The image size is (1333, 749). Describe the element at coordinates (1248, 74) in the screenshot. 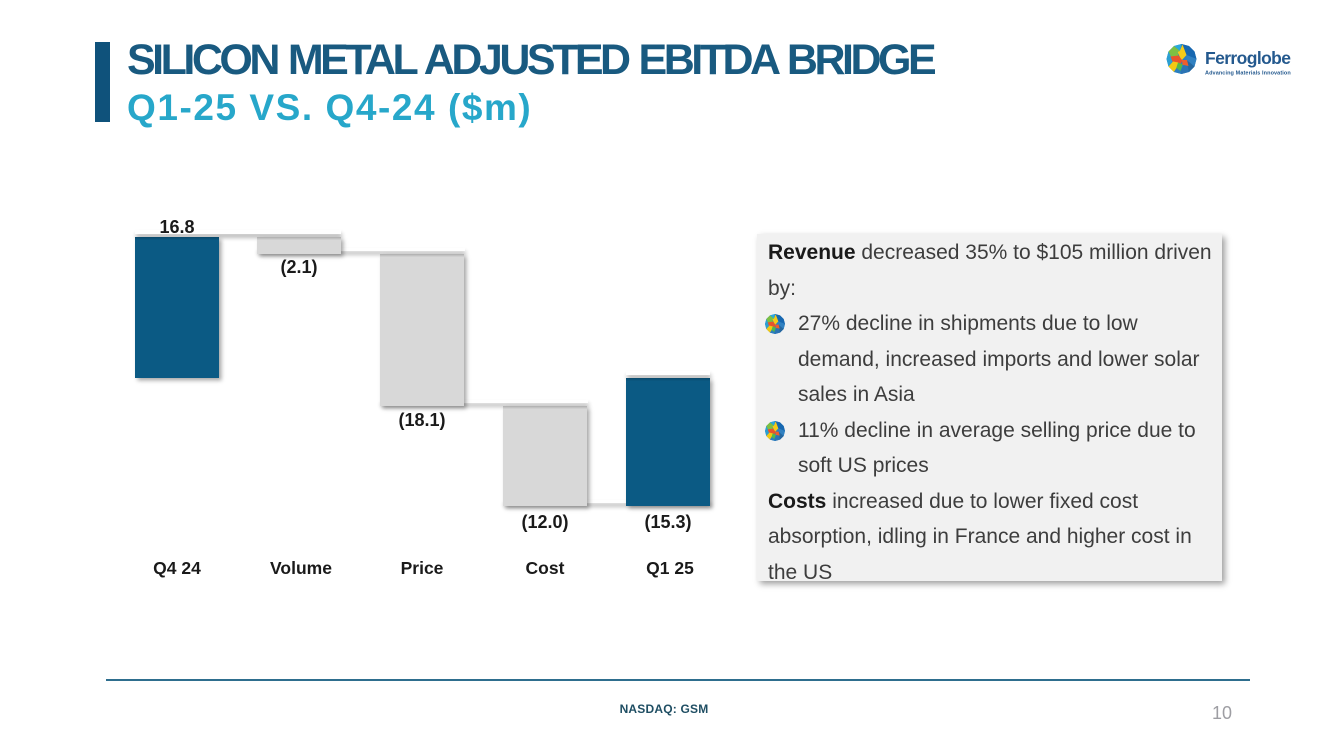

I see `svg-text: Advancing Materials Innovation` at that location.